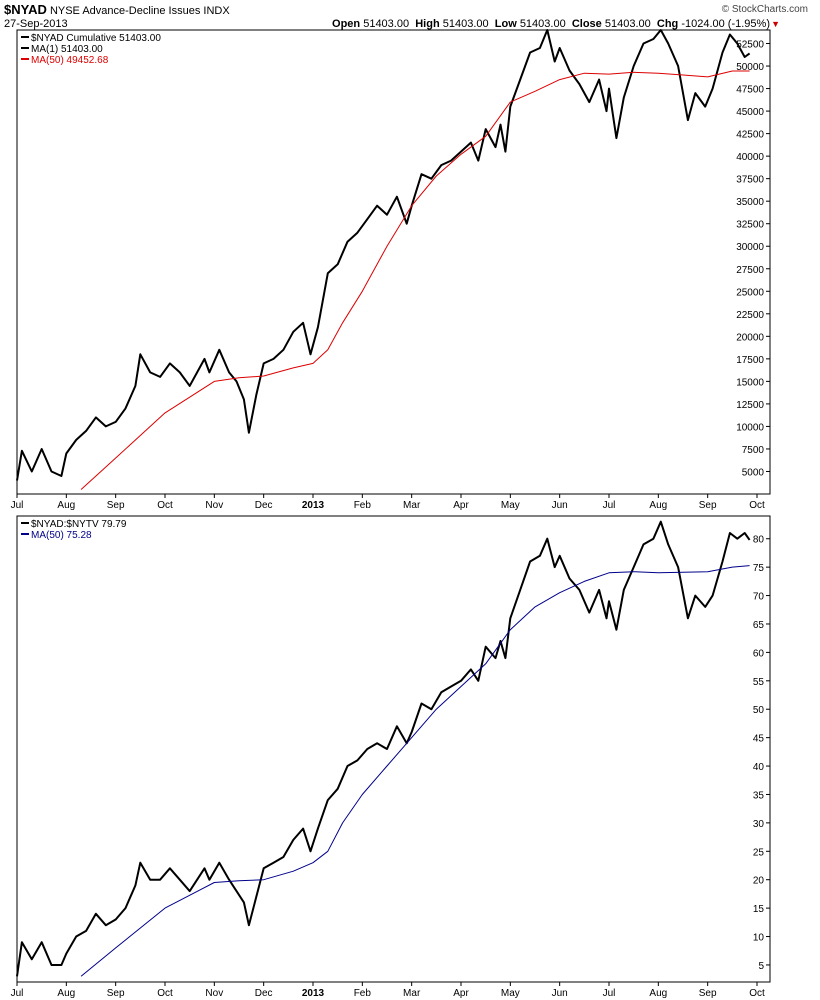 The width and height of the screenshot is (820, 1000). I want to click on y-tick-label: 20000, so click(750, 337).